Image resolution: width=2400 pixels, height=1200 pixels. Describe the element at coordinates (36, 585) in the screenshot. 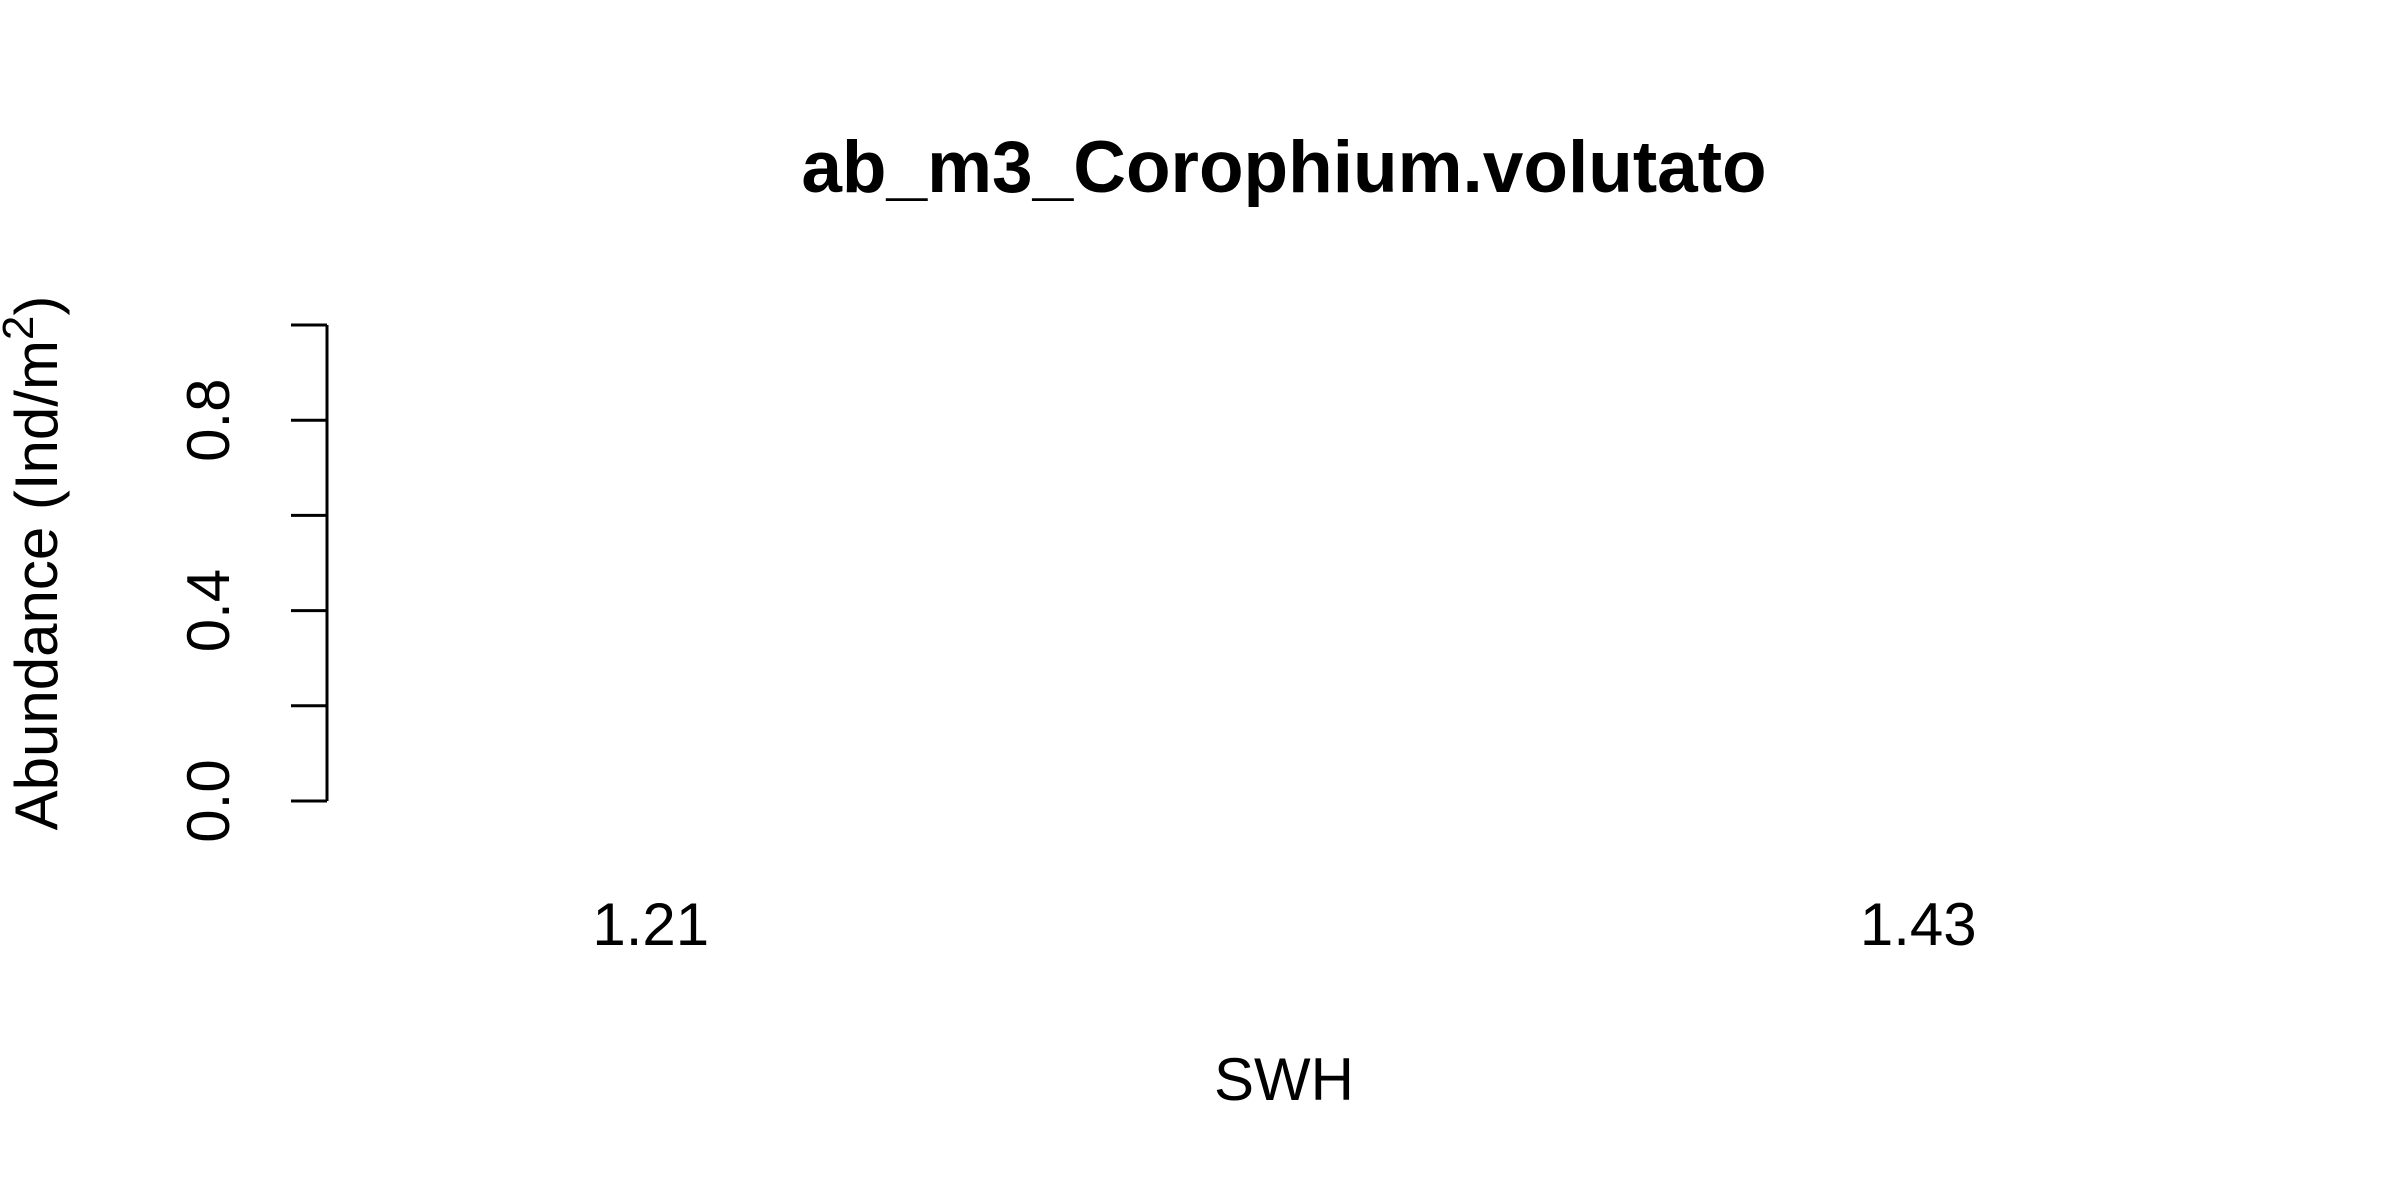

I see `y-axis-label-main: Abundance (Ind/m` at that location.